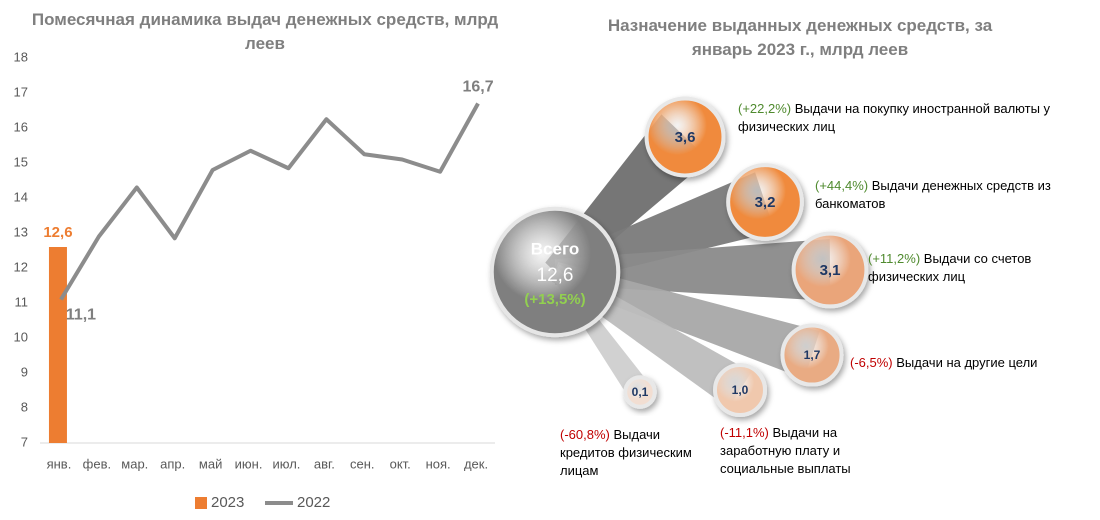  I want to click on bubble-value: 3,1, so click(830, 270).